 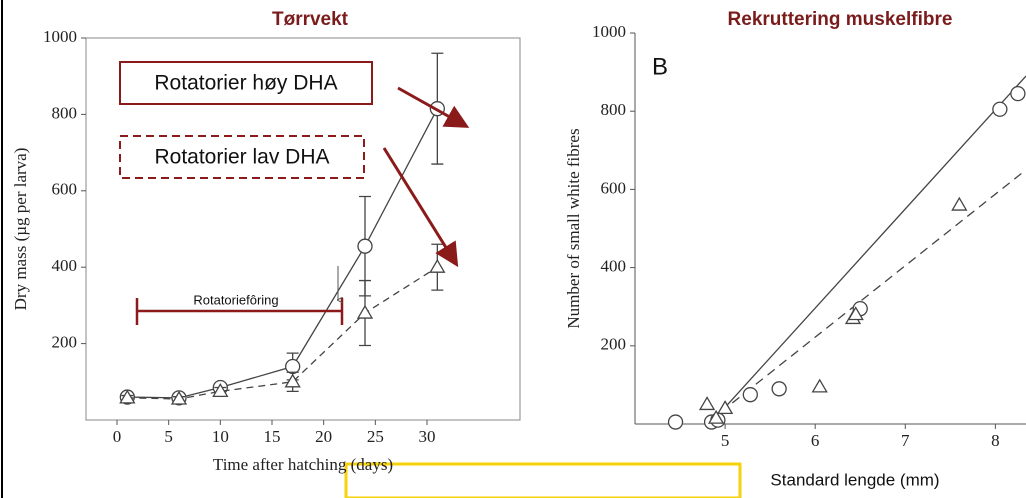 I want to click on fit-line, so click(x=873, y=291).